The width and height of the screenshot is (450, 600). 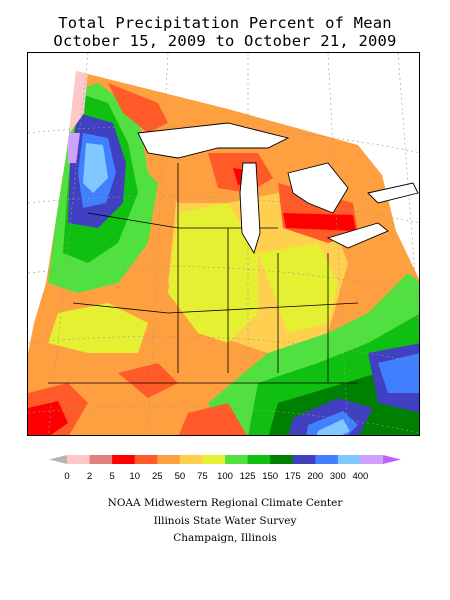 I want to click on region-orange-red-northwest, so click(x=138, y=108).